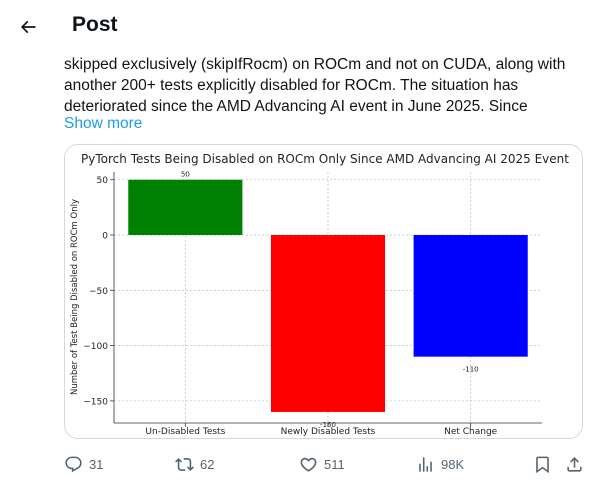  What do you see at coordinates (425, 464) in the screenshot?
I see `views-icon` at bounding box center [425, 464].